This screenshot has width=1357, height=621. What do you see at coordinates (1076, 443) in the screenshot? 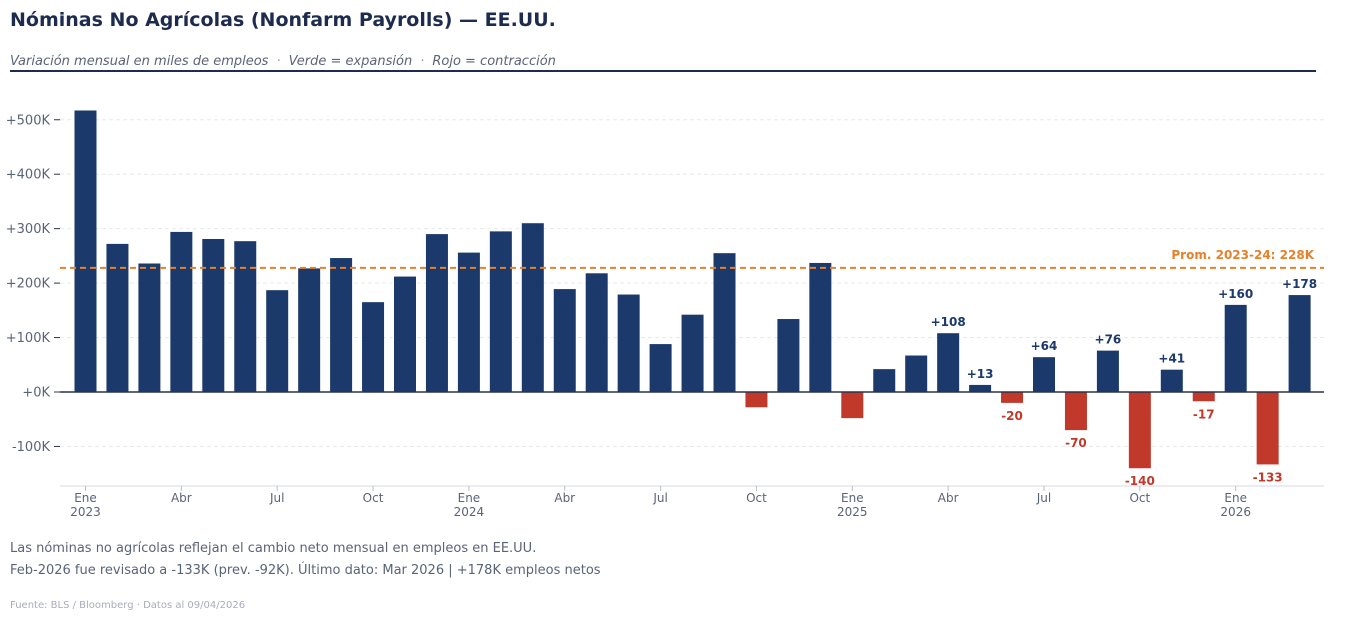
I see `data-label: -70` at bounding box center [1076, 443].